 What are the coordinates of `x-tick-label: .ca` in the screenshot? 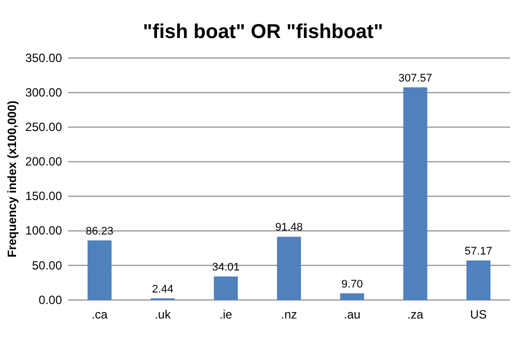 It's located at (100, 315).